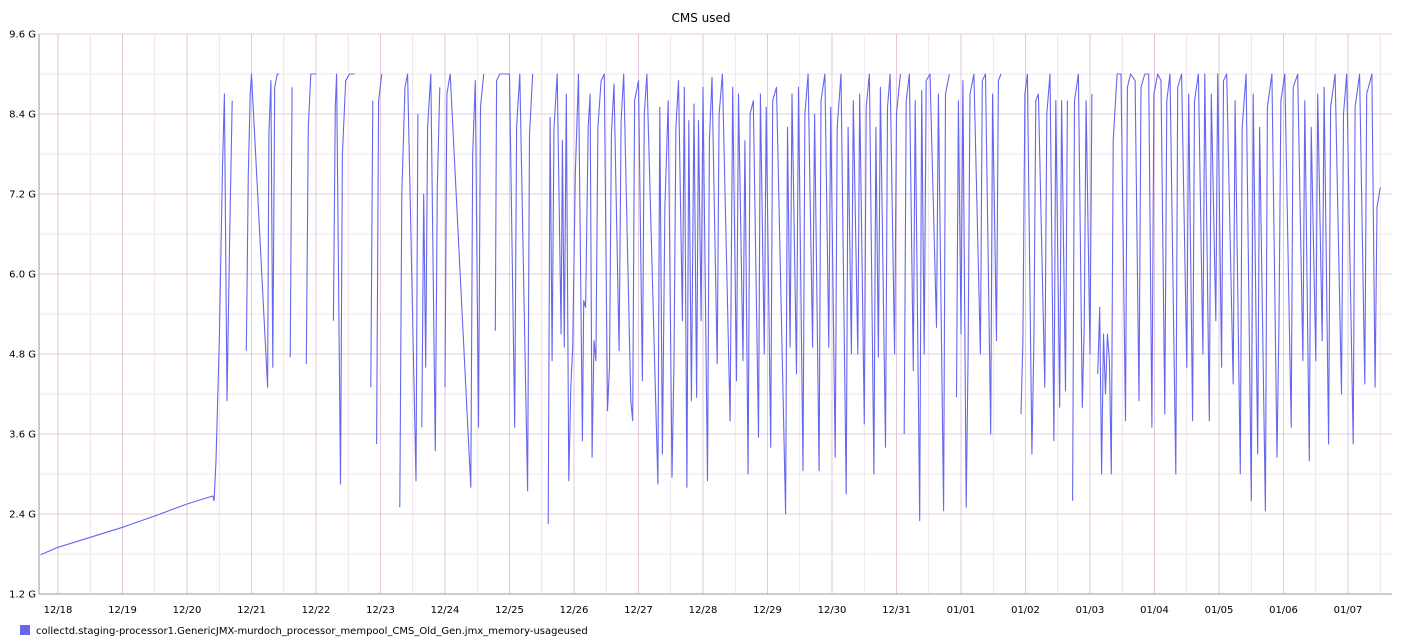 The image size is (1402, 643). I want to click on x-tick-label: 12/18, so click(58, 610).